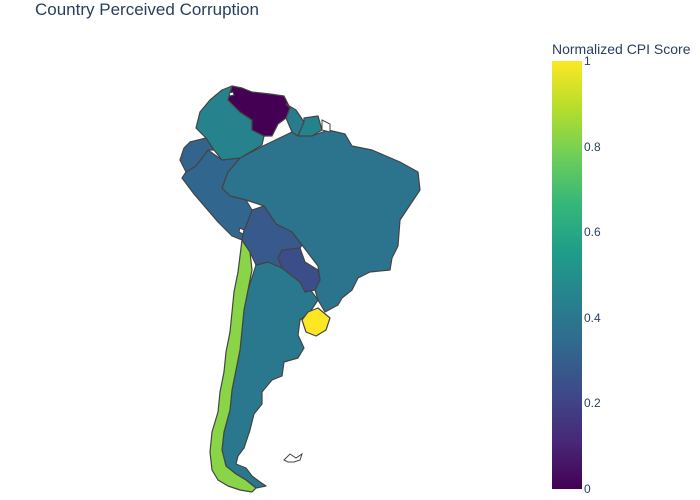 This screenshot has width=700, height=500. I want to click on territory-islands, so click(231, 94).